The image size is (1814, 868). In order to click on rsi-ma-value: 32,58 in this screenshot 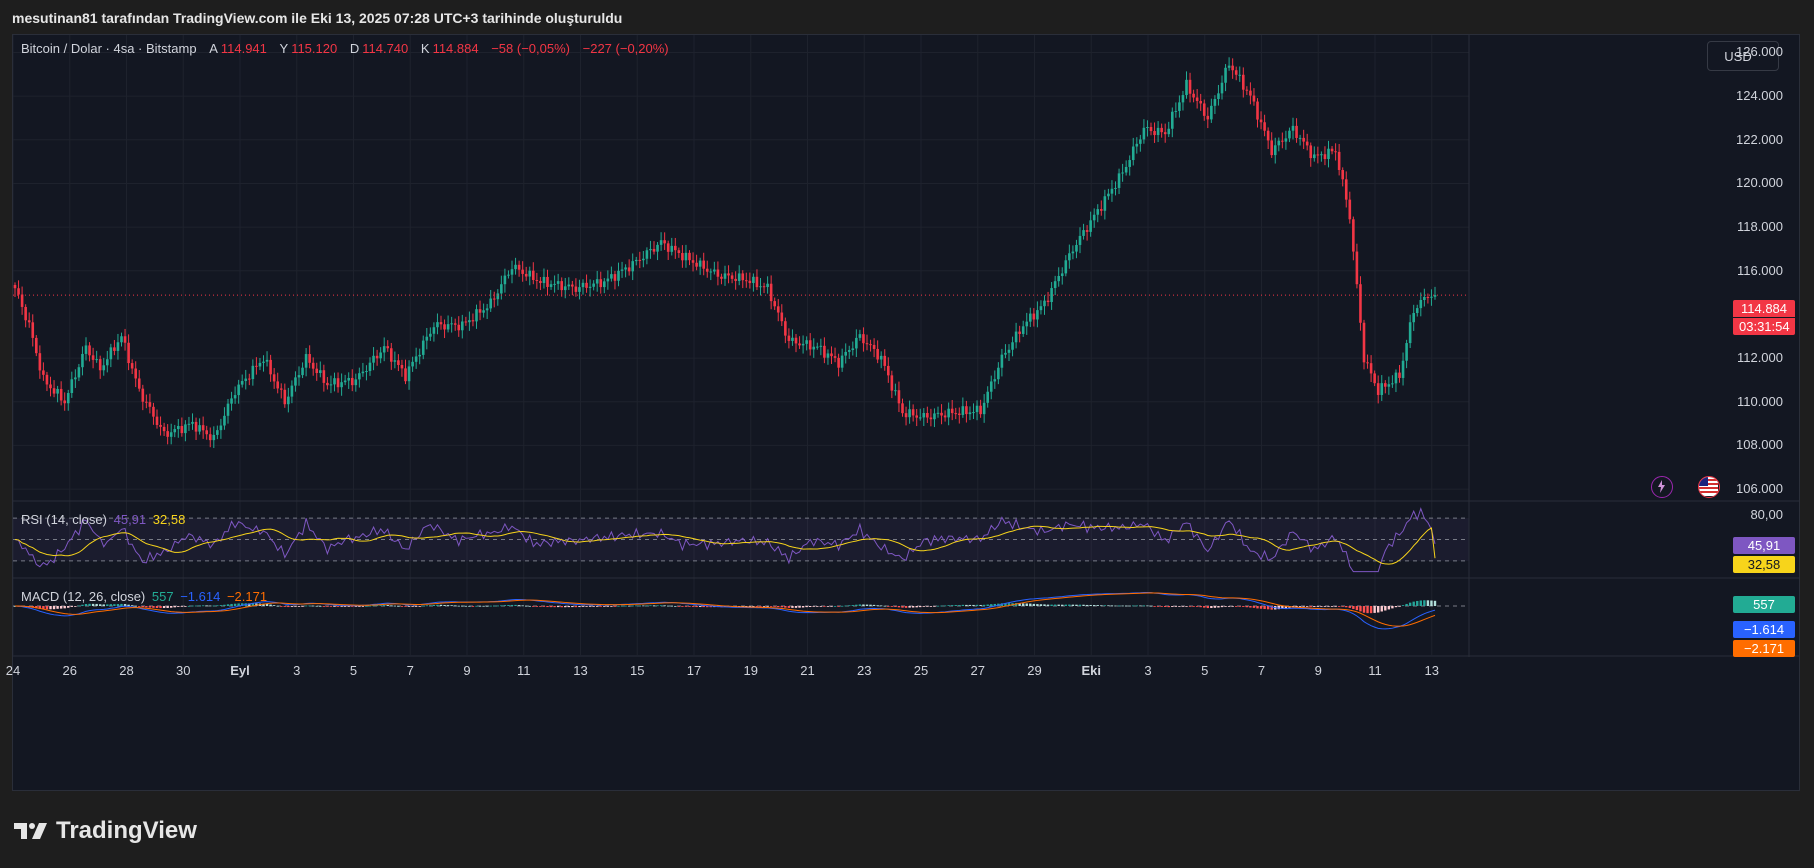, I will do `click(169, 519)`.